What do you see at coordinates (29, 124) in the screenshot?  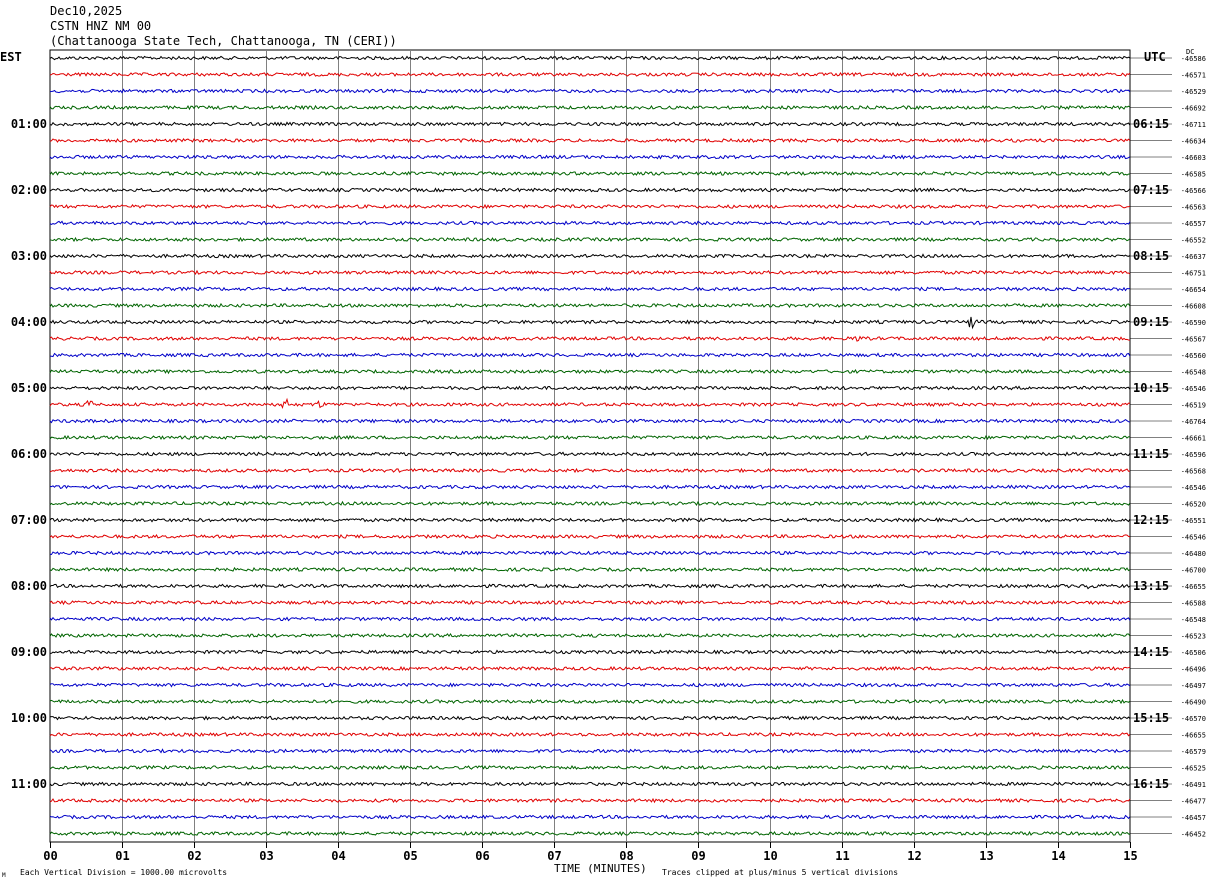 I see `left-hour-label: 01:00` at bounding box center [29, 124].